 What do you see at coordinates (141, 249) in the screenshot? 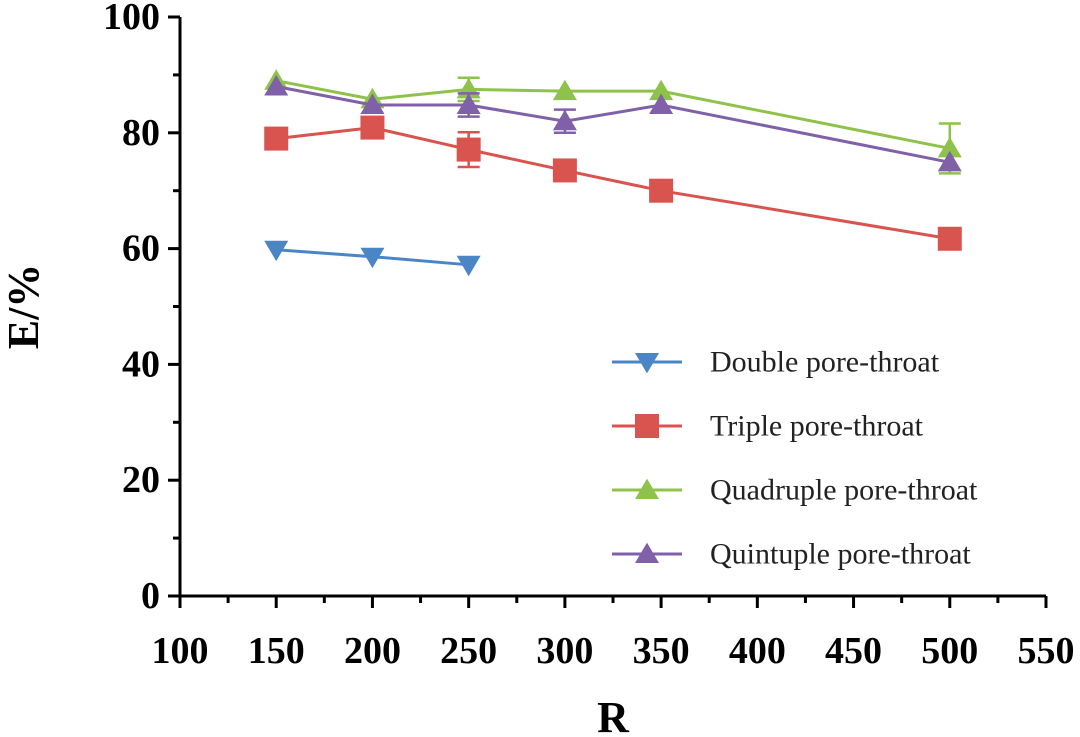
I see `y-tick-label: 60` at bounding box center [141, 249].